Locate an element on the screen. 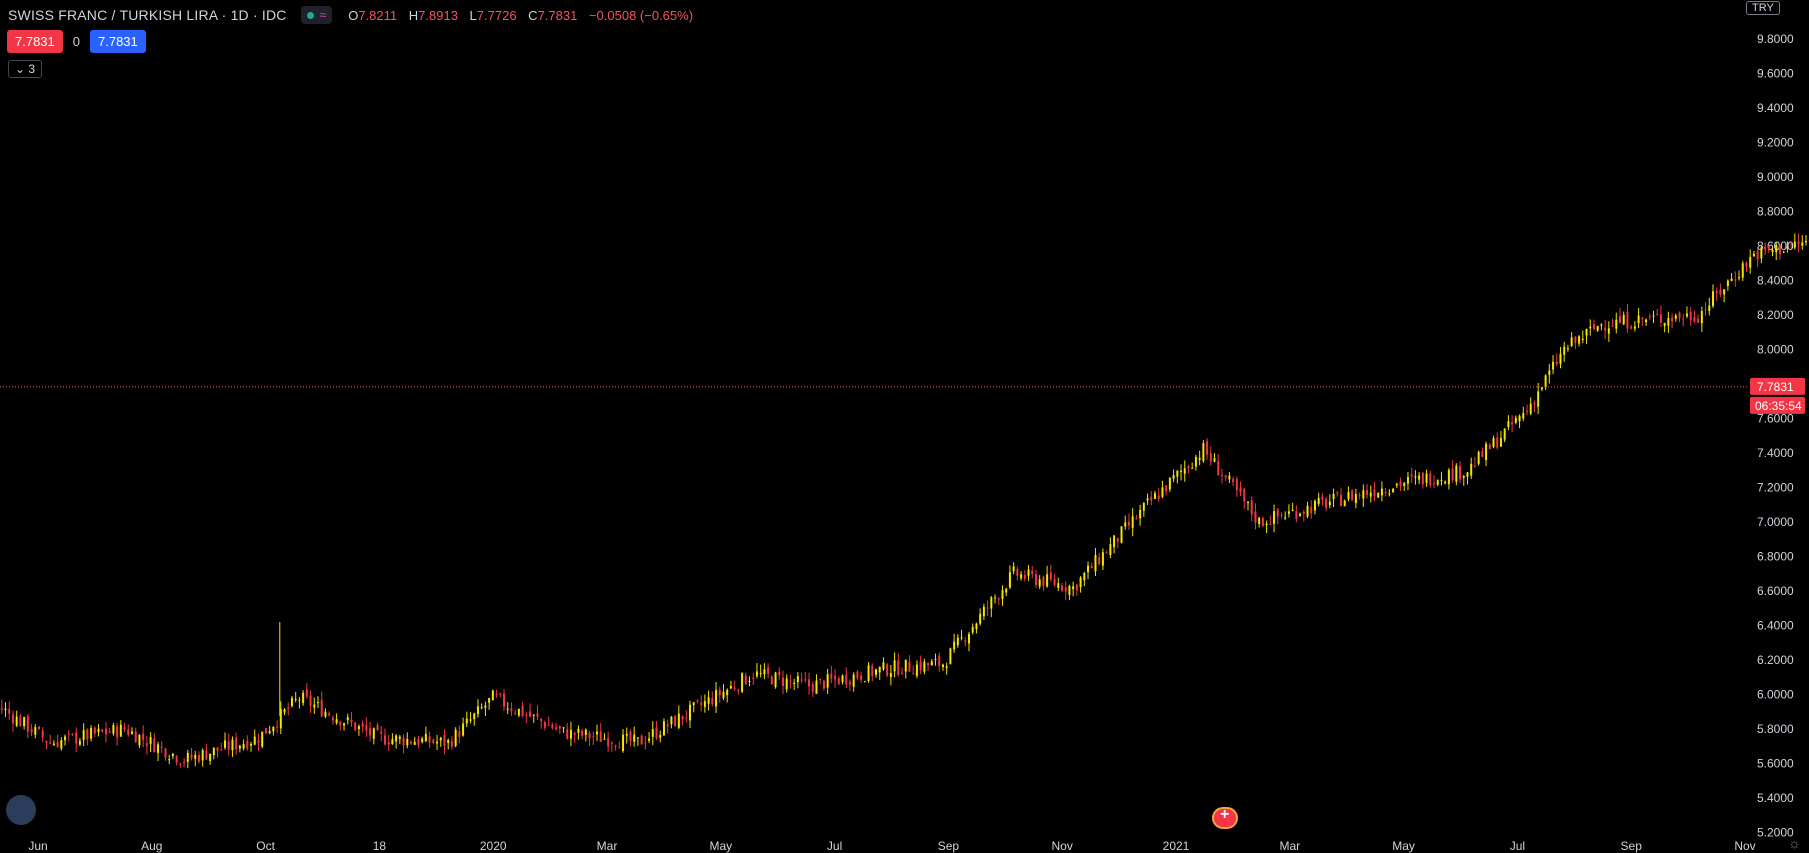 Image resolution: width=1809 pixels, height=853 pixels. swiss-flag-icon is located at coordinates (1225, 817).